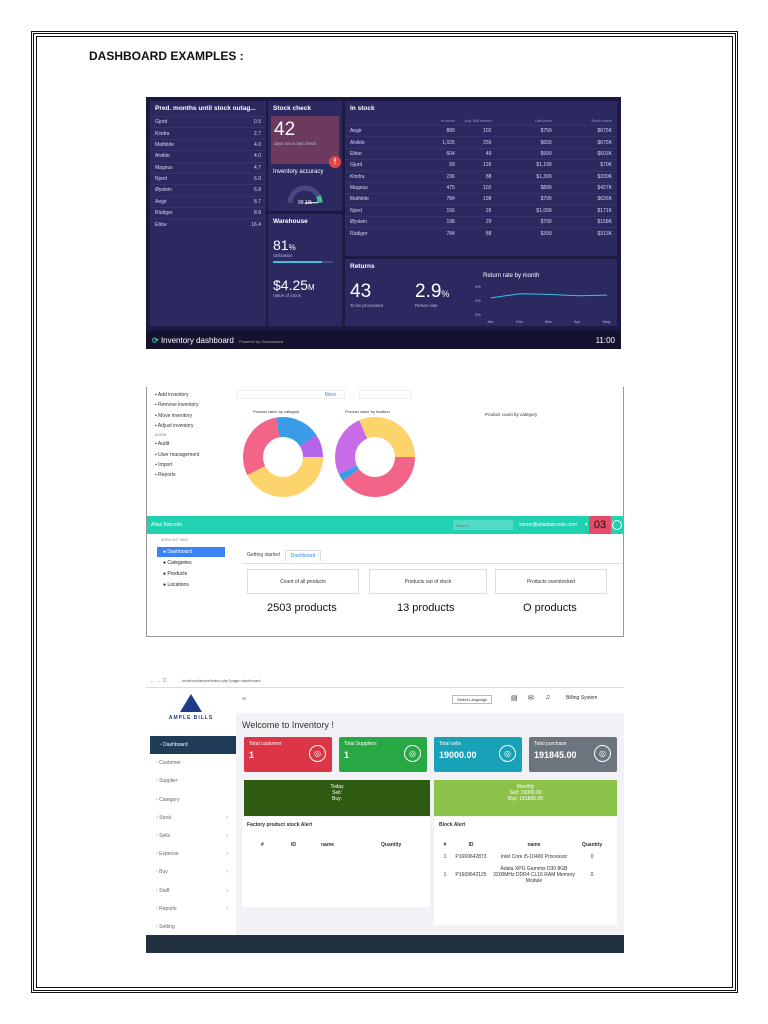 Image resolution: width=768 pixels, height=1024 pixels. Describe the element at coordinates (164, 167) in the screenshot. I see `row-name: Magnus` at that location.